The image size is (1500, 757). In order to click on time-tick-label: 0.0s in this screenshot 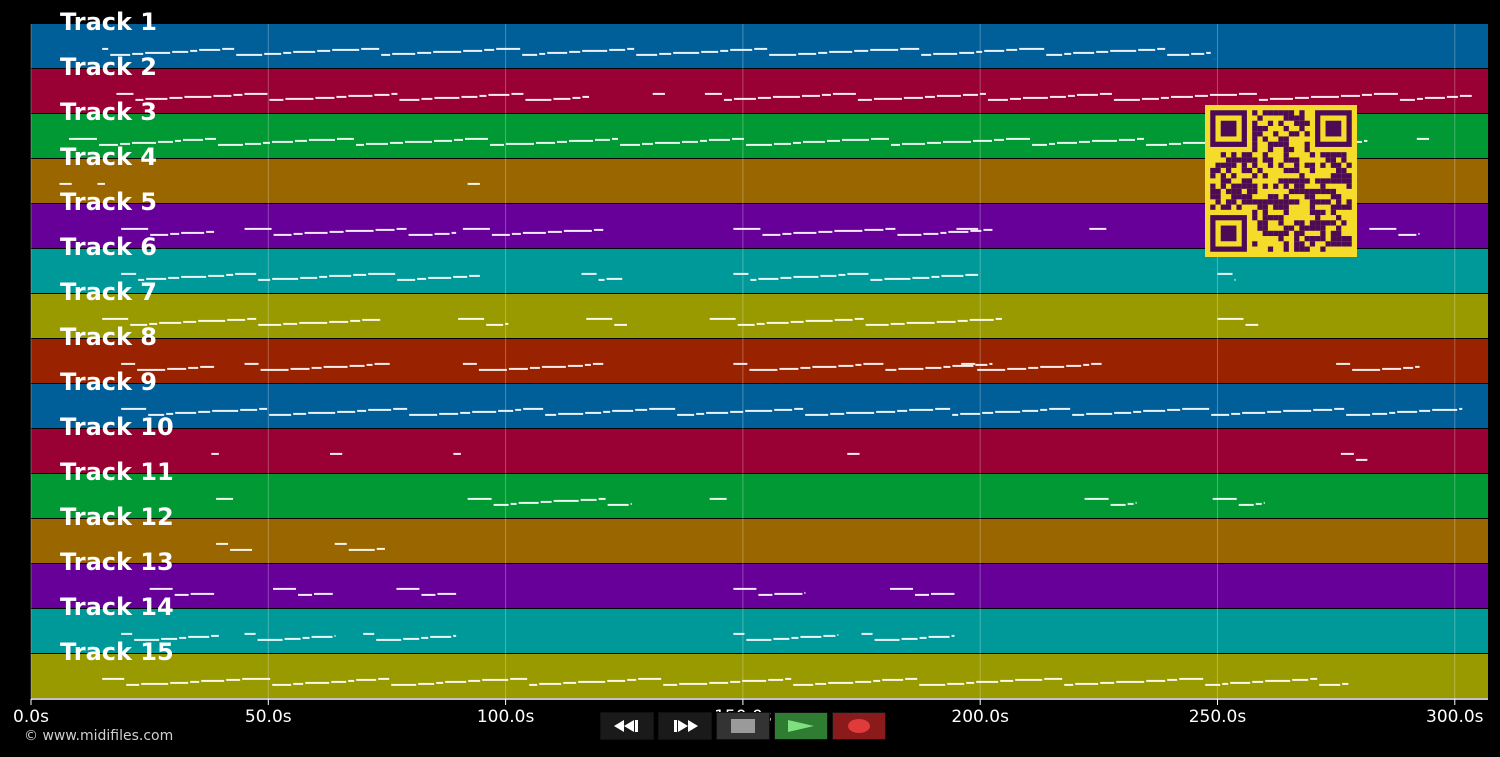, I will do `click(31, 717)`.